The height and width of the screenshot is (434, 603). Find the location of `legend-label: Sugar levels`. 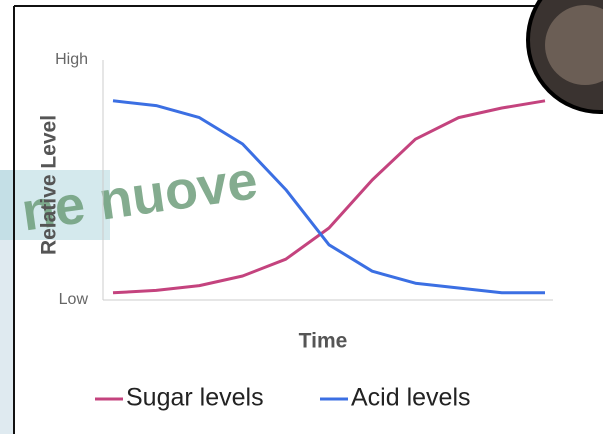

legend-label: Sugar levels is located at coordinates (195, 398).